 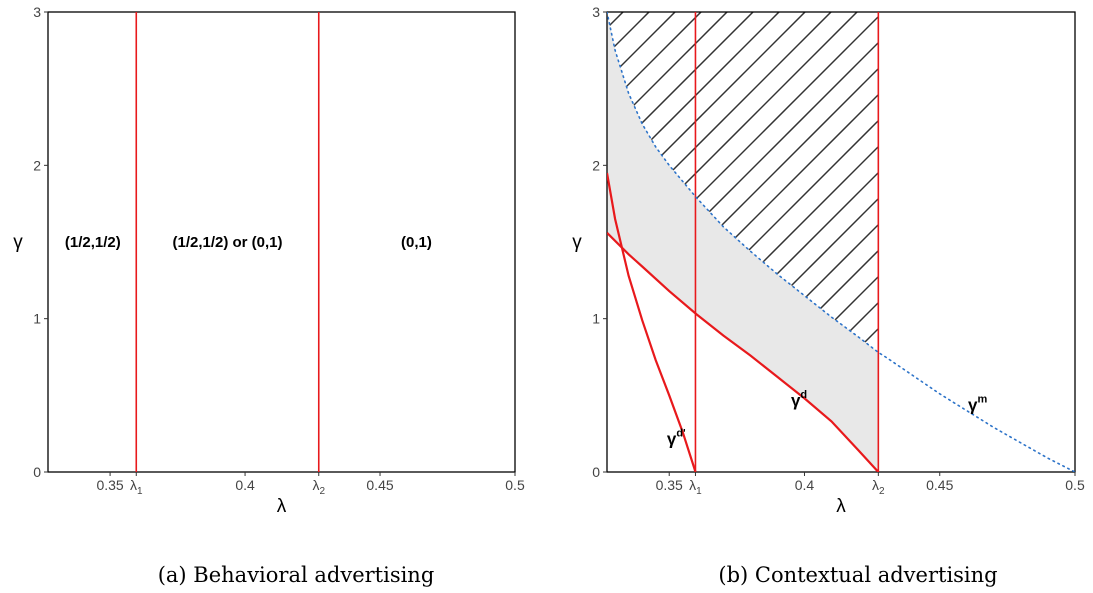 I want to click on caption-contextual: (b) Contextual advertising, so click(x=858, y=575).